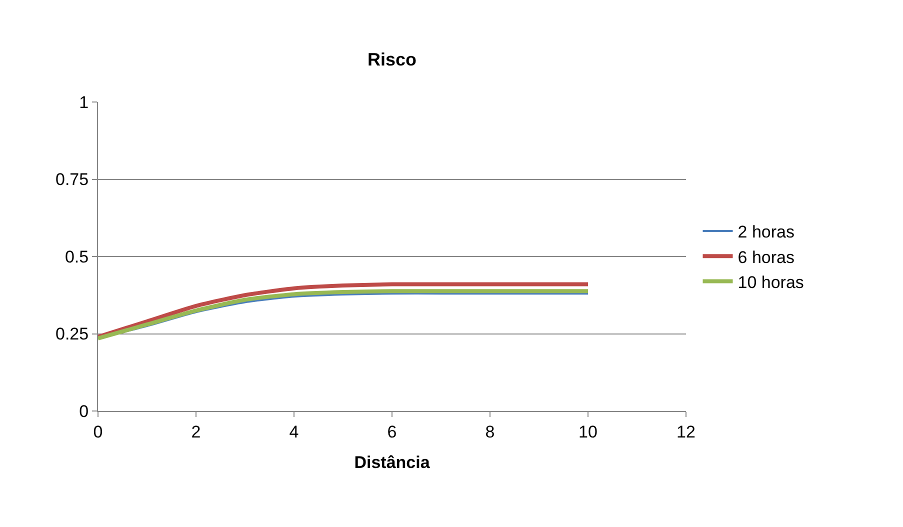  Describe the element at coordinates (766, 232) in the screenshot. I see `legend-label: 2 horas` at that location.